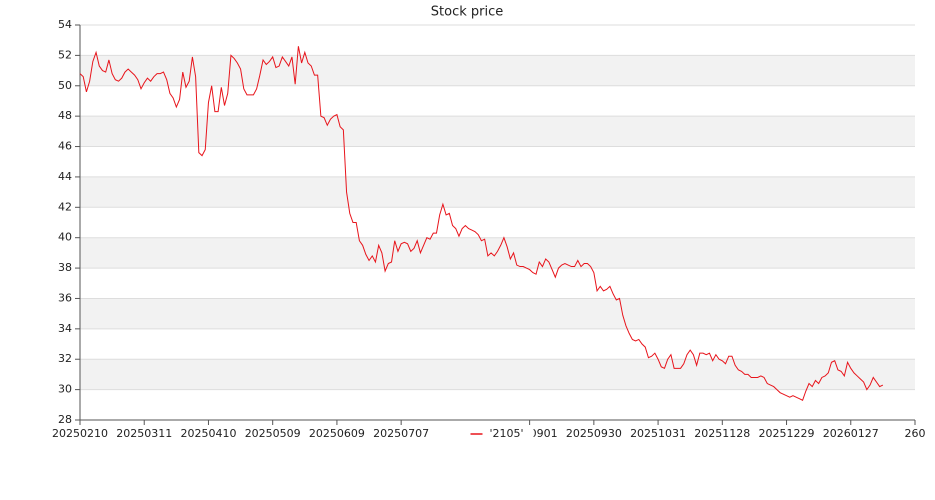  I want to click on y-tick-label: 38, so click(65, 267).